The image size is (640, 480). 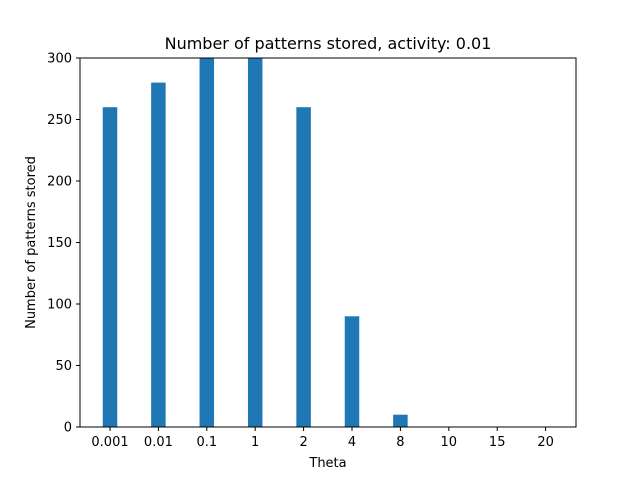 I want to click on y-axis: 0 50 100 150 200 250 300, so click(x=63, y=244).